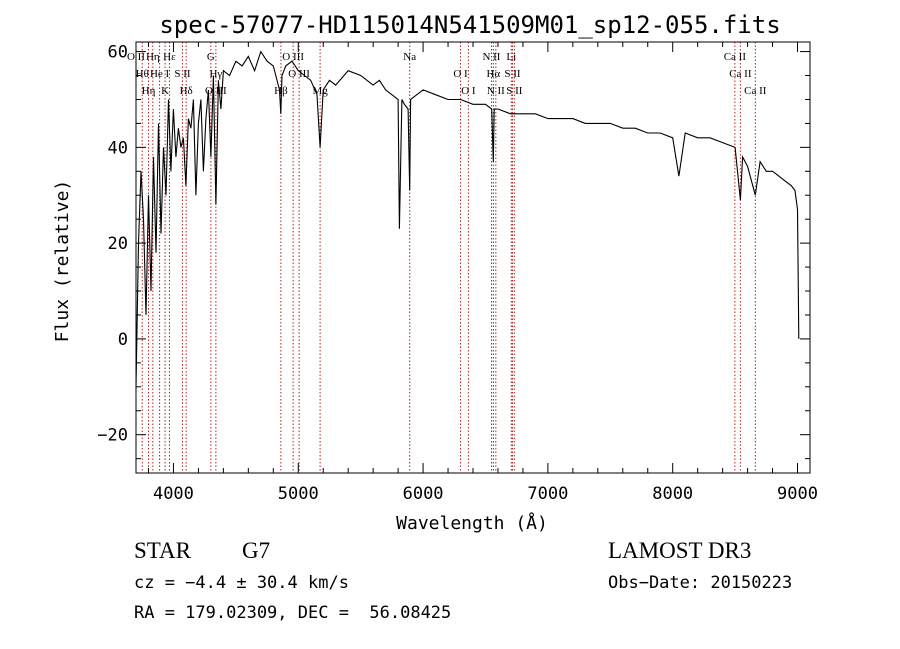  I want to click on x-tick-label: 5000, so click(298, 494).